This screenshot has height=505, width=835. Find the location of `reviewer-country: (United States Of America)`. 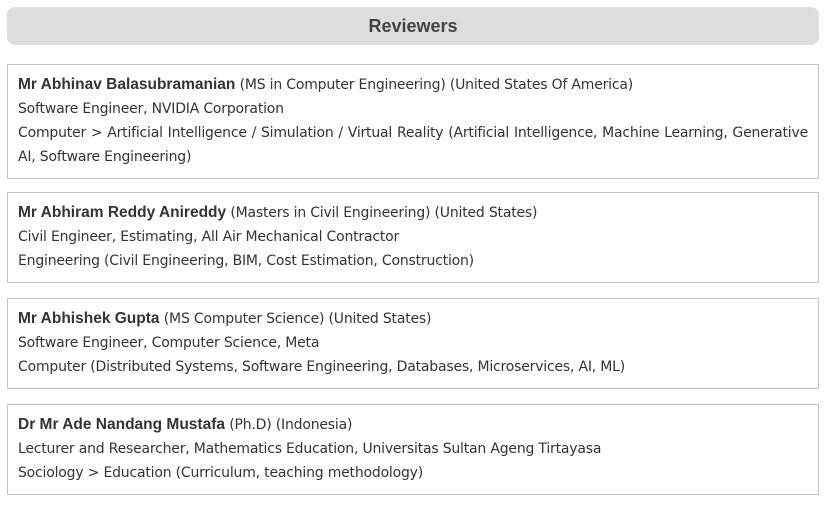

reviewer-country: (United States Of America) is located at coordinates (541, 85).